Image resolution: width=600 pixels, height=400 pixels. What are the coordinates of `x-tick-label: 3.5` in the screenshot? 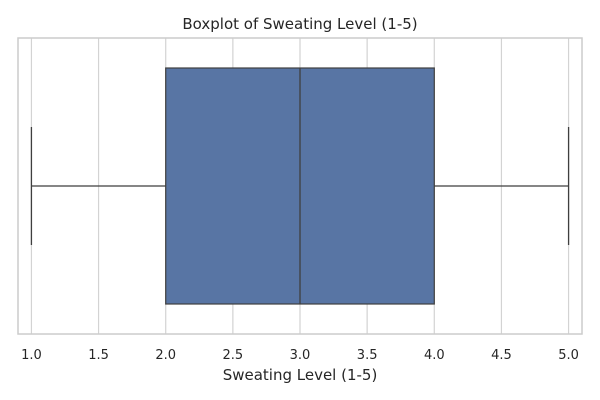 It's located at (367, 355).